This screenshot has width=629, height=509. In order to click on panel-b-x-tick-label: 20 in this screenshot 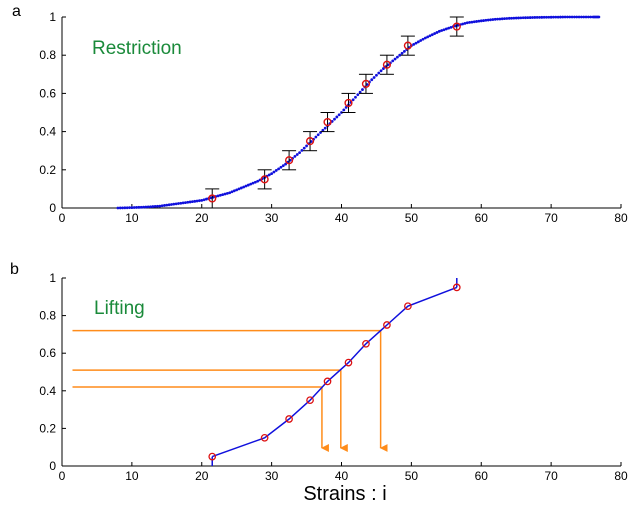, I will do `click(202, 476)`.